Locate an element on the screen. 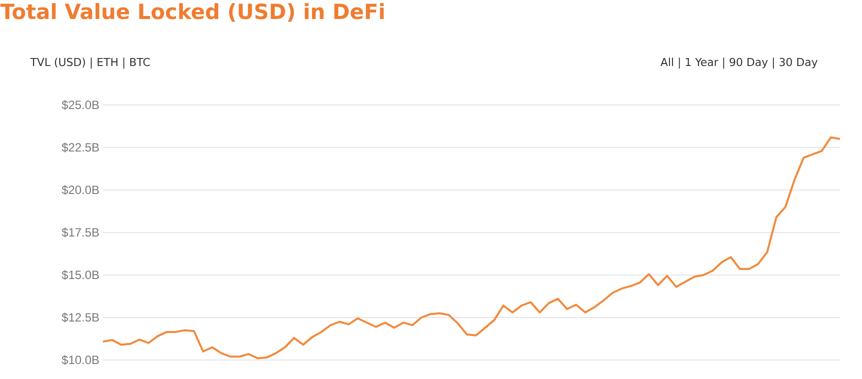 This screenshot has width=862, height=379. y-tick-label: $17.5B is located at coordinates (80, 233).